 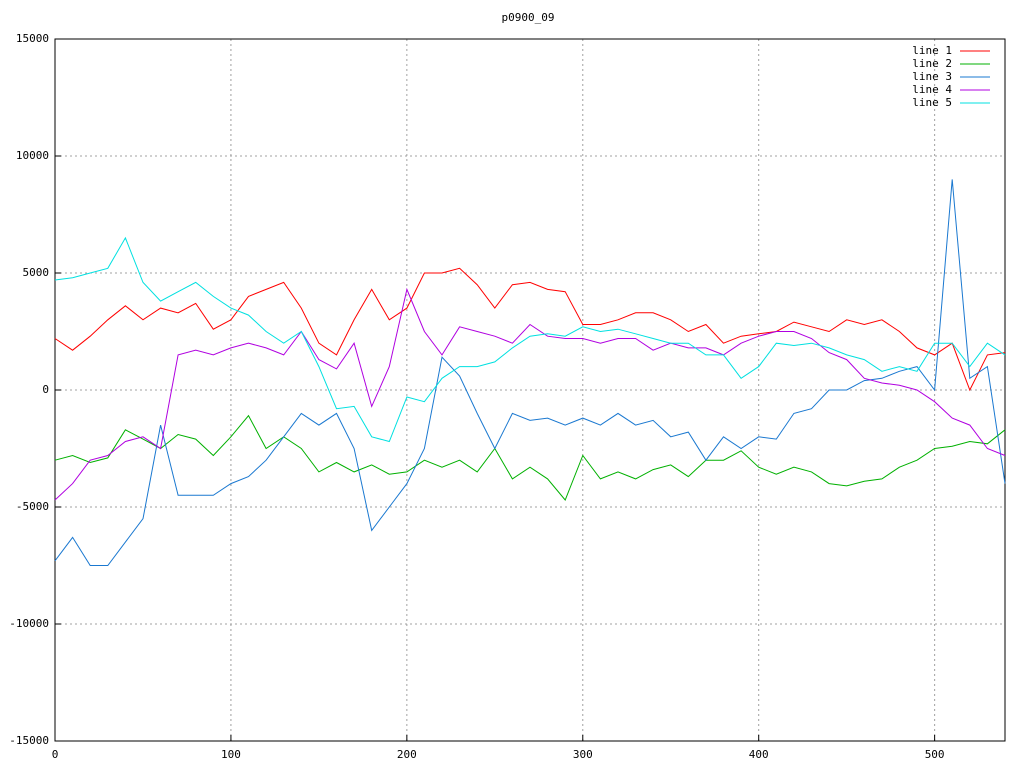 What do you see at coordinates (32, 38) in the screenshot?
I see `y-tick-label: 15000` at bounding box center [32, 38].